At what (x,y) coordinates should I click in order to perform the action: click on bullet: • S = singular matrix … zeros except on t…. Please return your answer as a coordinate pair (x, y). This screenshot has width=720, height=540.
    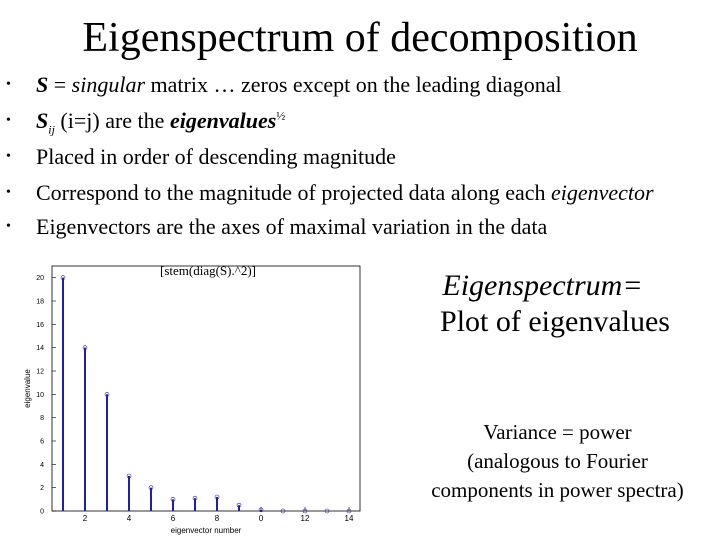
    Looking at the image, I should click on (284, 85).